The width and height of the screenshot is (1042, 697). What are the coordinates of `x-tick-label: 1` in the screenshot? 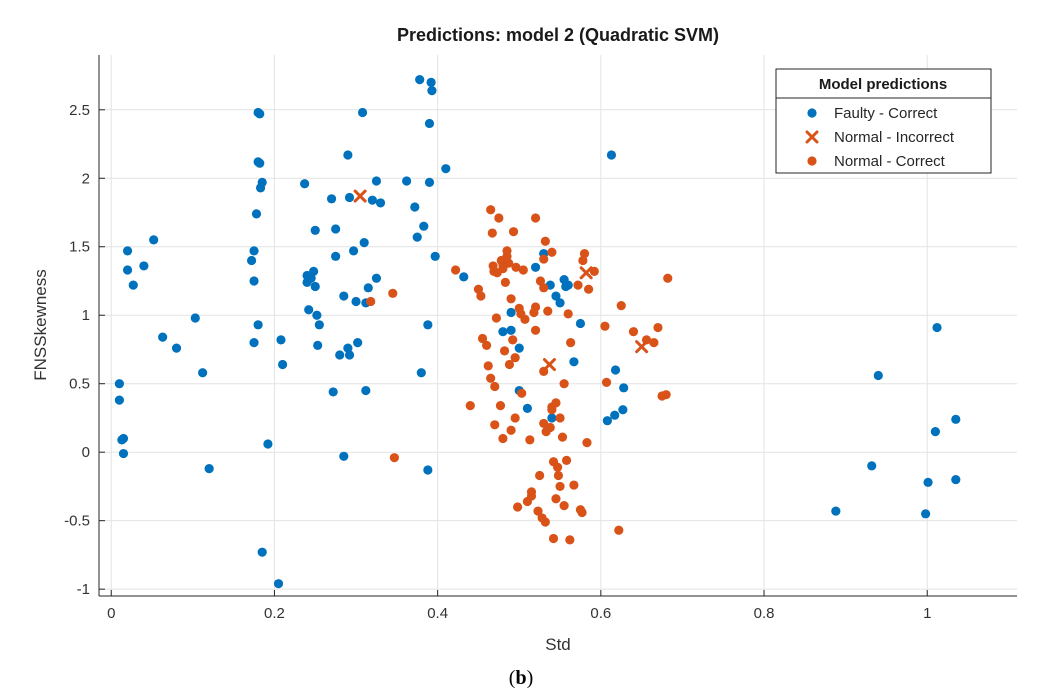 It's located at (927, 613).